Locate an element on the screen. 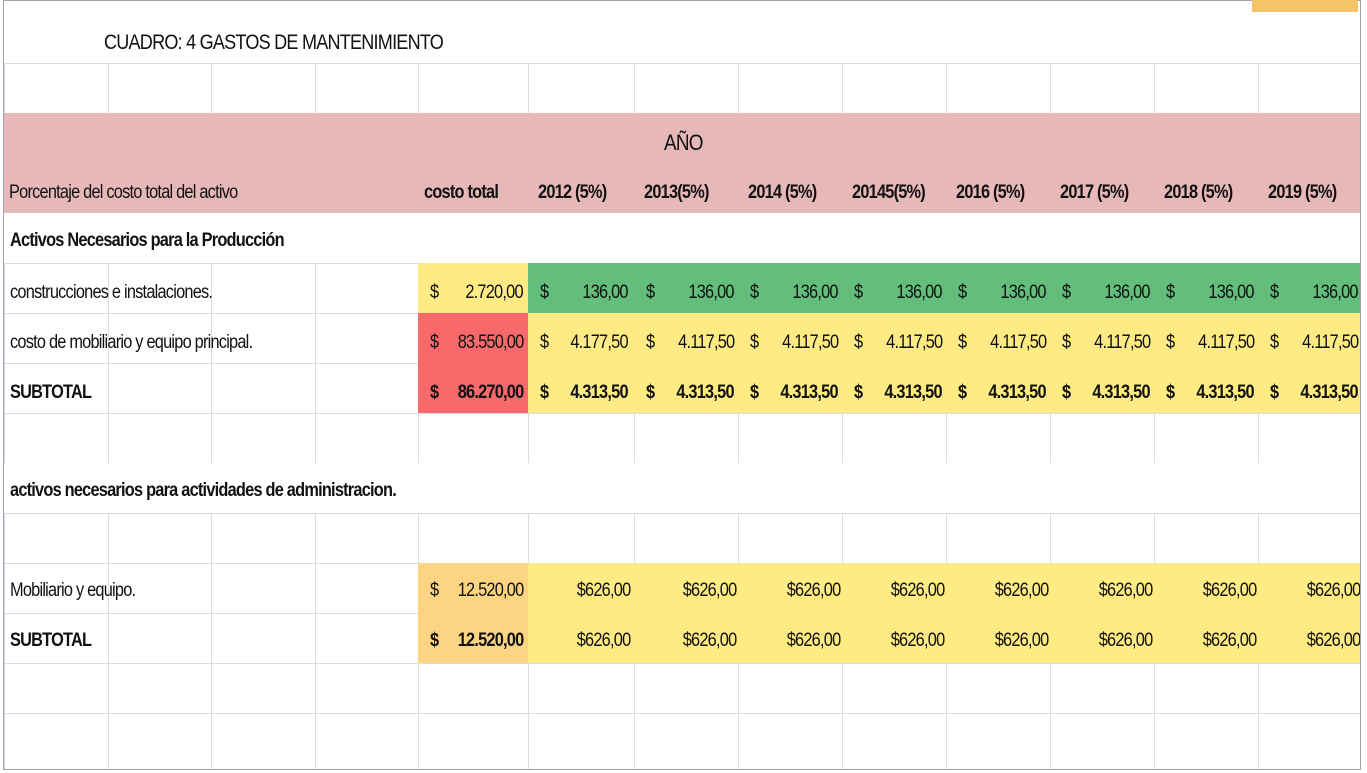 This screenshot has height=773, width=1367. header-year-4: 2016 (5%) is located at coordinates (990, 192).